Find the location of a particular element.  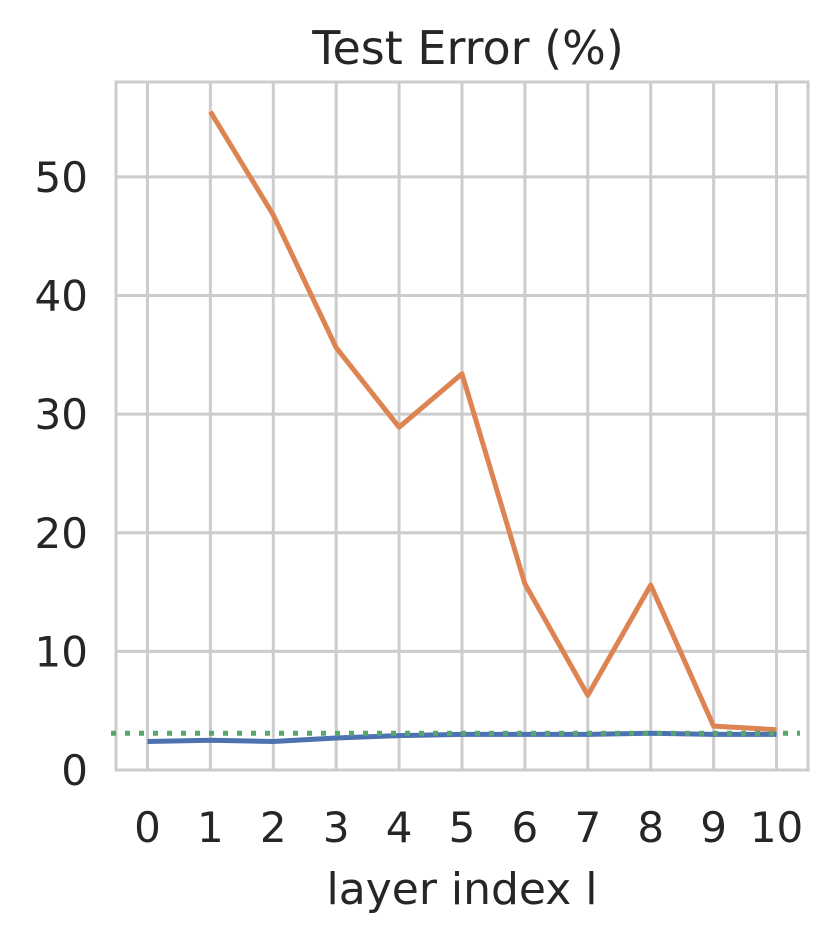

x-tick-label: 10 is located at coordinates (776, 827).